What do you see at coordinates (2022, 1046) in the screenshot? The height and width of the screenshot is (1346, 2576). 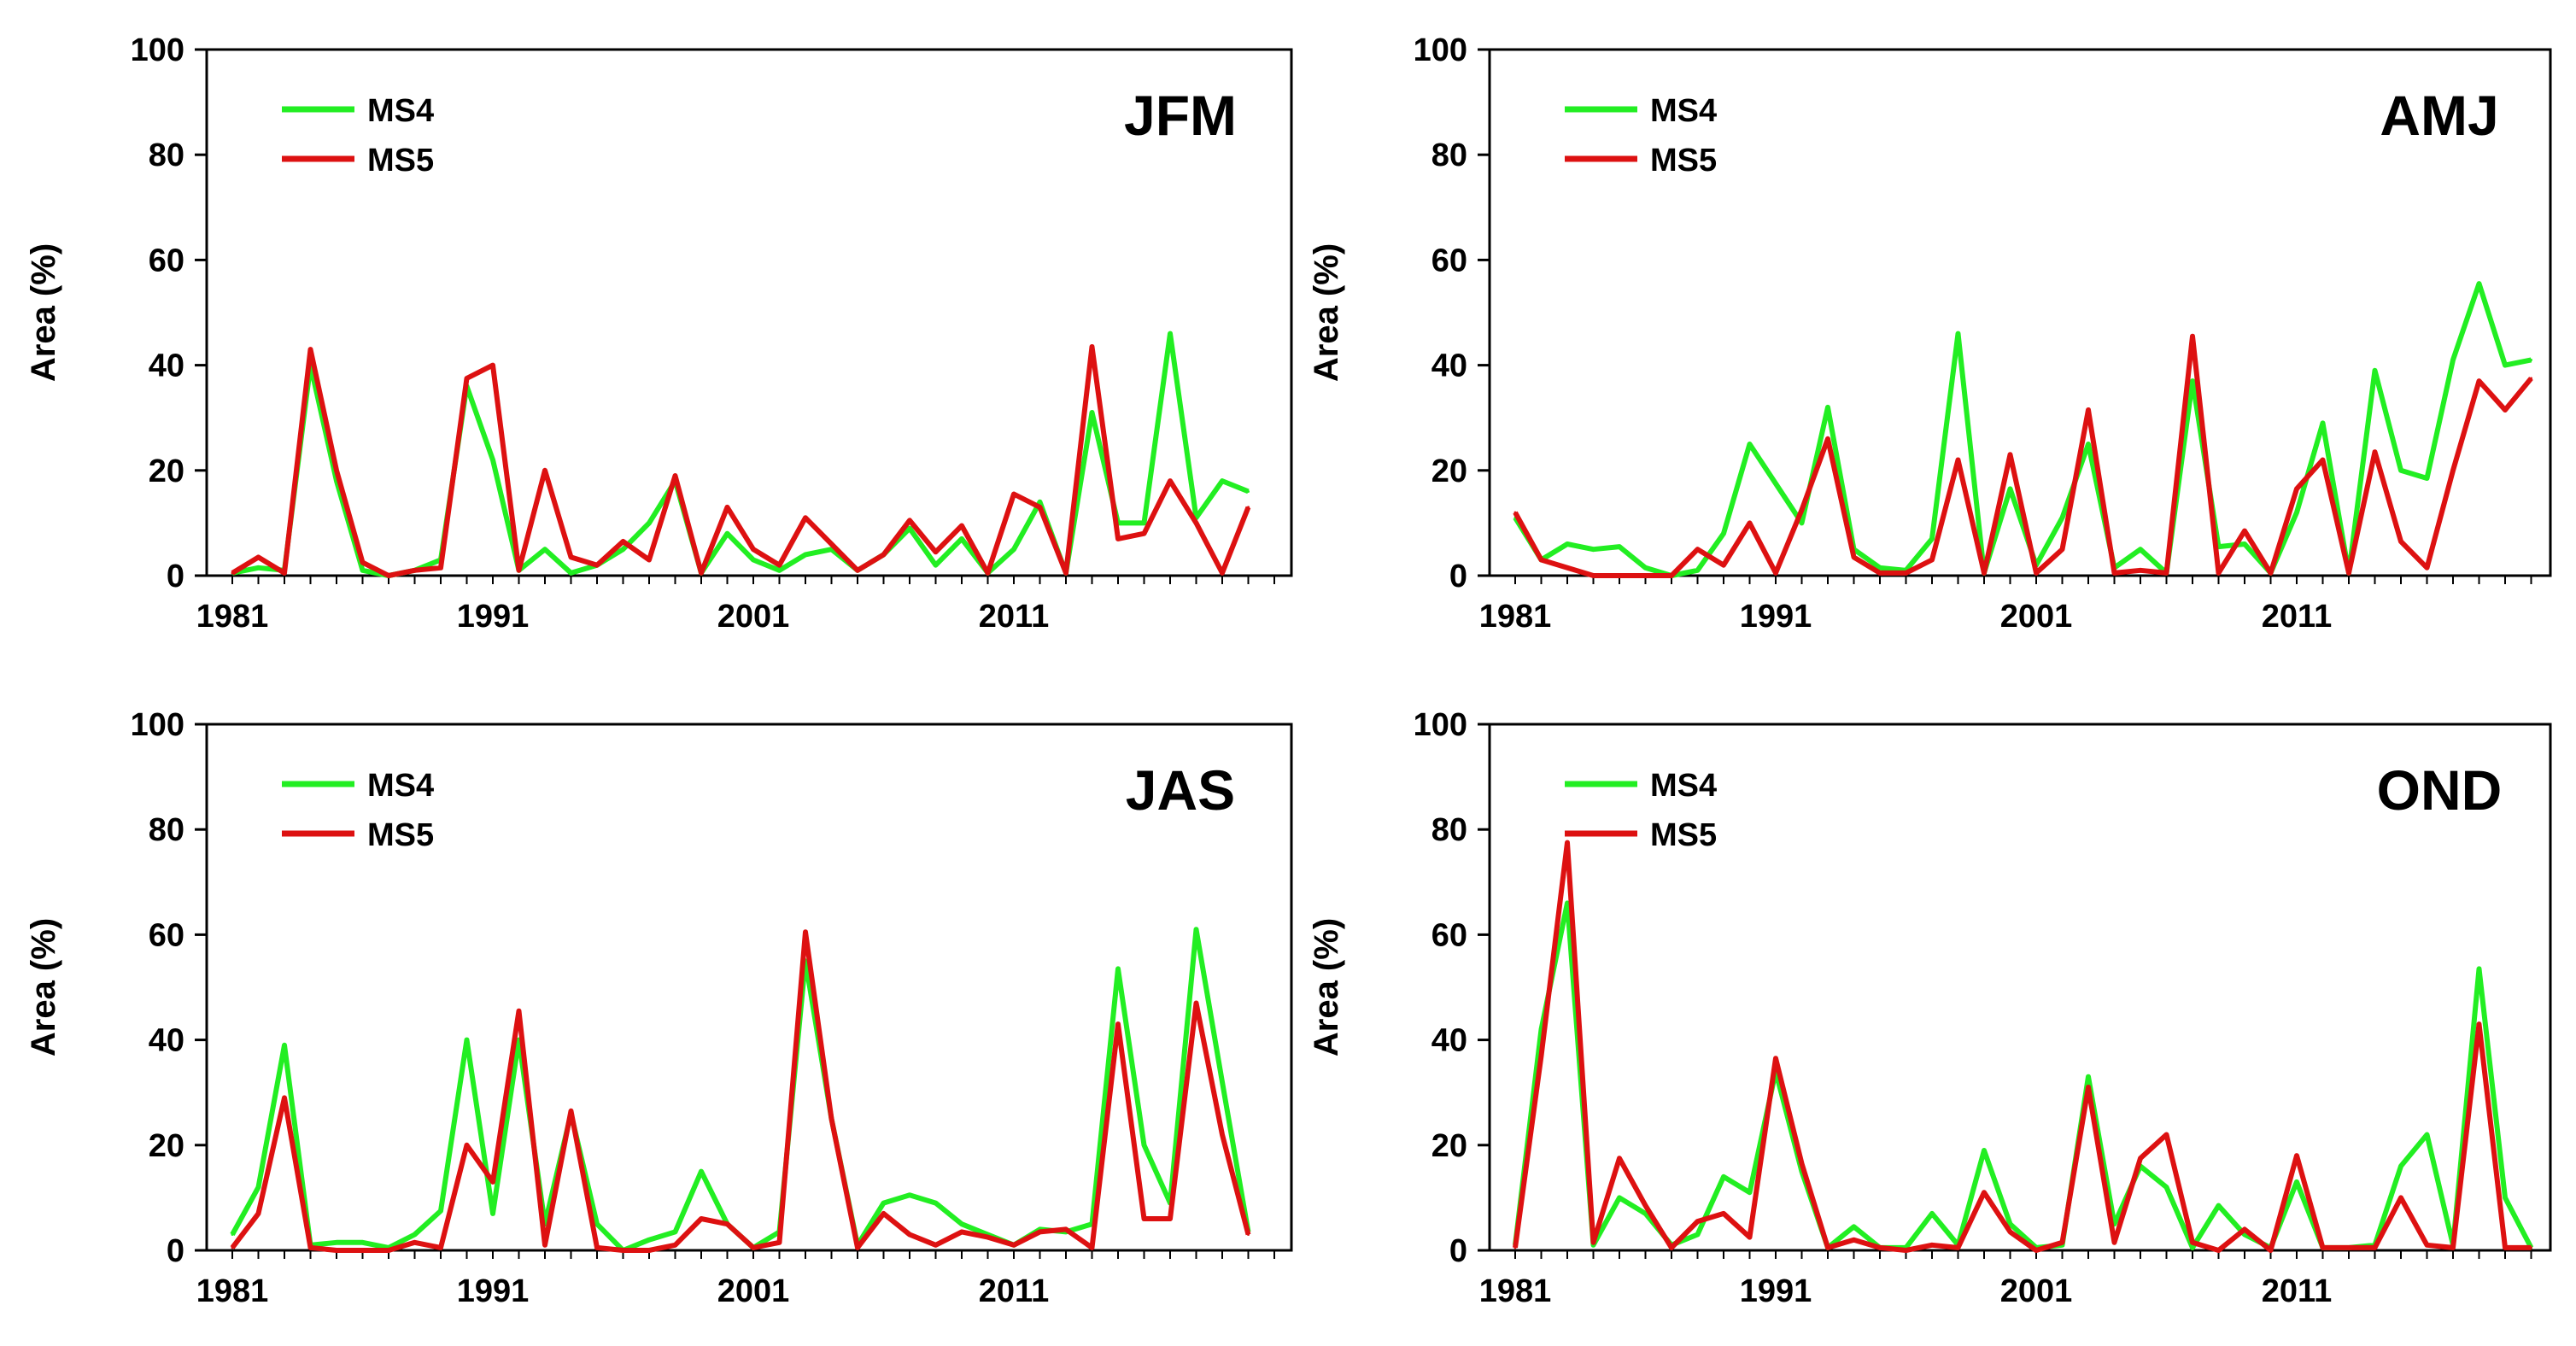 I see `series-line-ms5` at bounding box center [2022, 1046].